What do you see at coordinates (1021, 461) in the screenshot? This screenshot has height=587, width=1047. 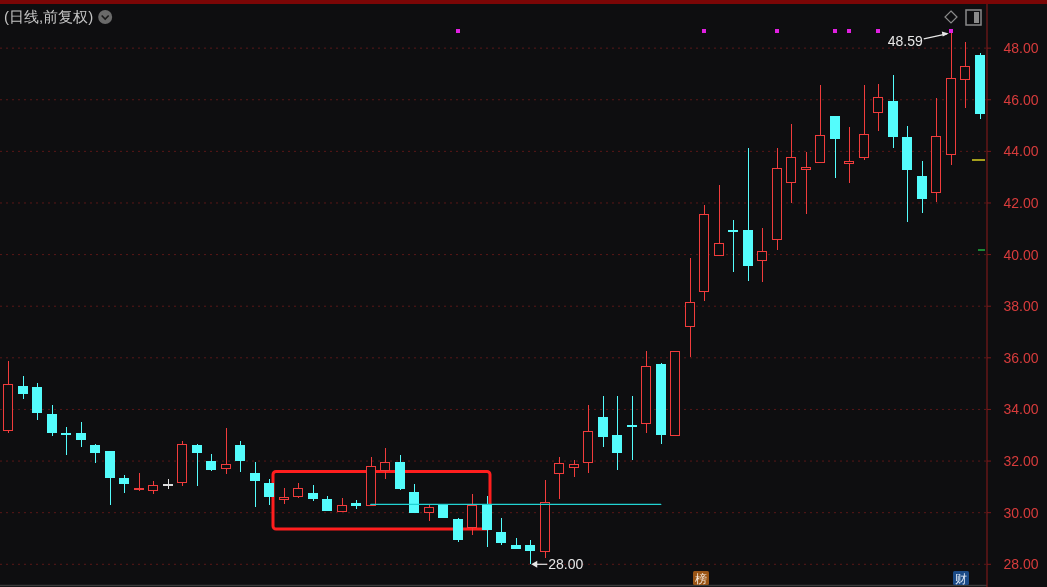 I see `y-tick-label: 32.00` at bounding box center [1021, 461].